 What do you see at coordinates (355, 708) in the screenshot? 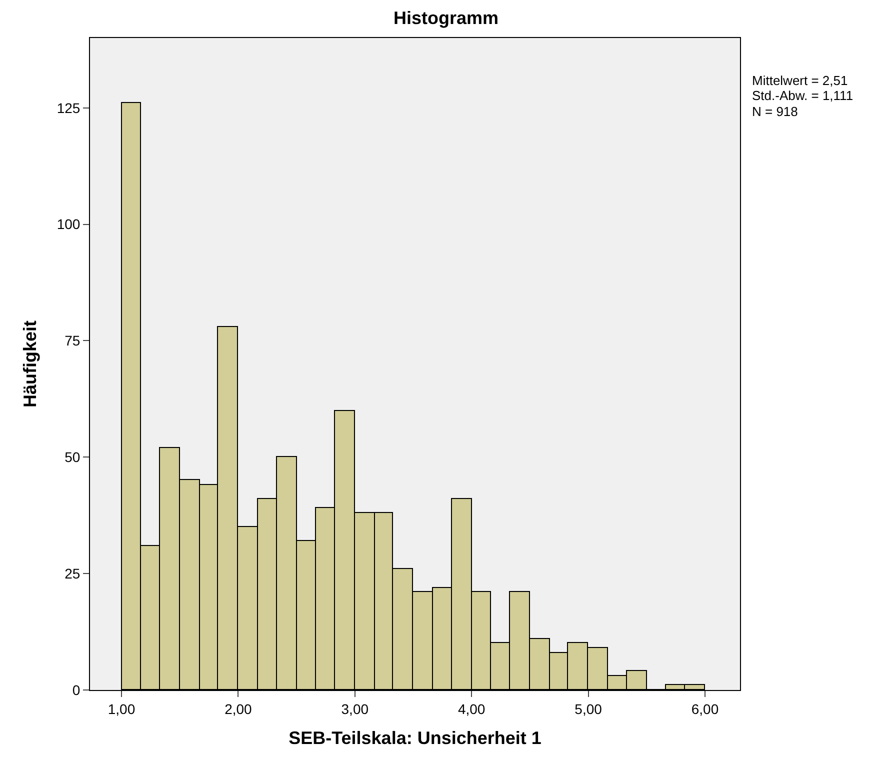
I see `x-tick-label: 3,00` at bounding box center [355, 708].